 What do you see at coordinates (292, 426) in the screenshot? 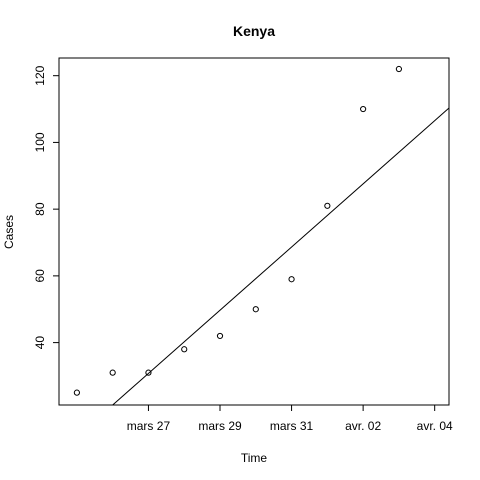
I see `x-tick-label: mars 31` at bounding box center [292, 426].